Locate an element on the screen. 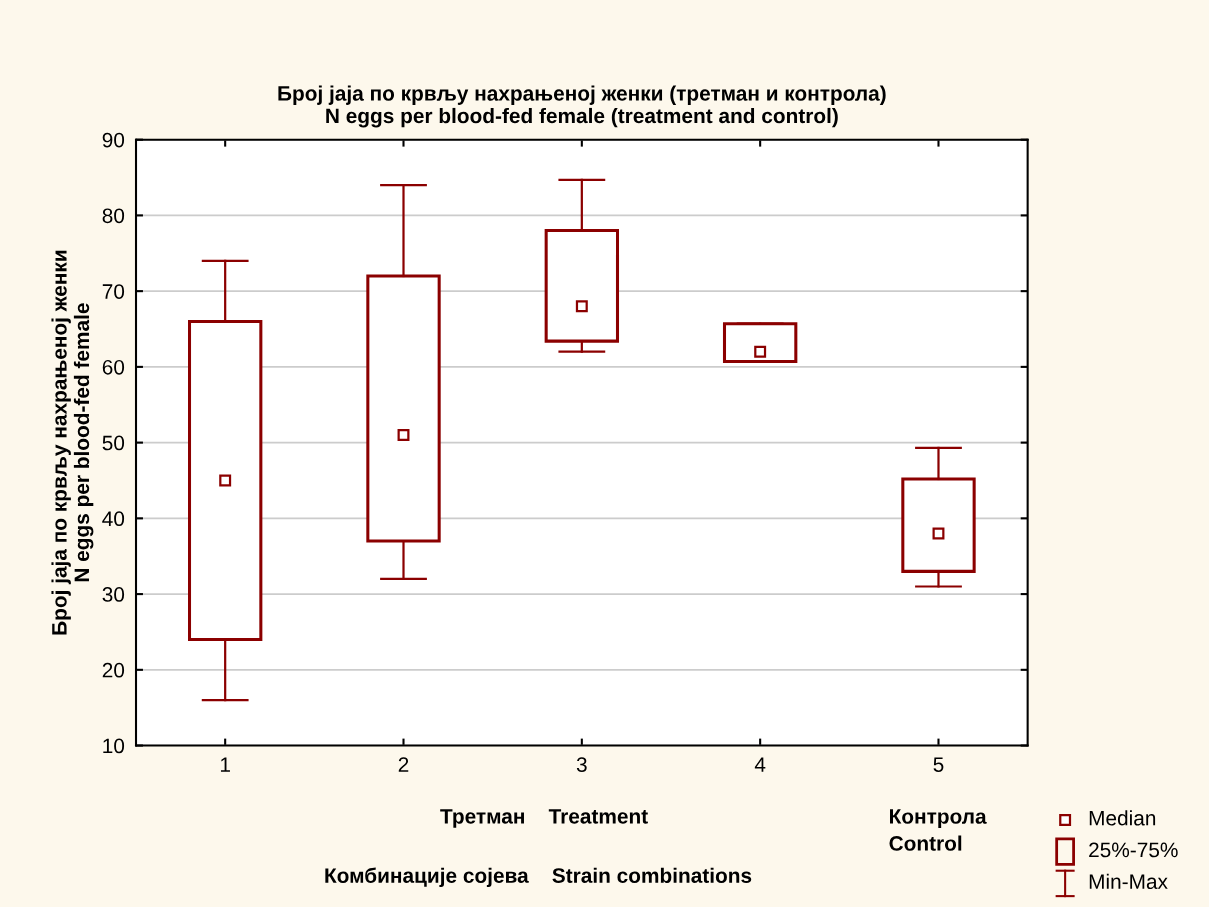 The width and height of the screenshot is (1209, 907). x-tick-label: 2 is located at coordinates (403, 764).